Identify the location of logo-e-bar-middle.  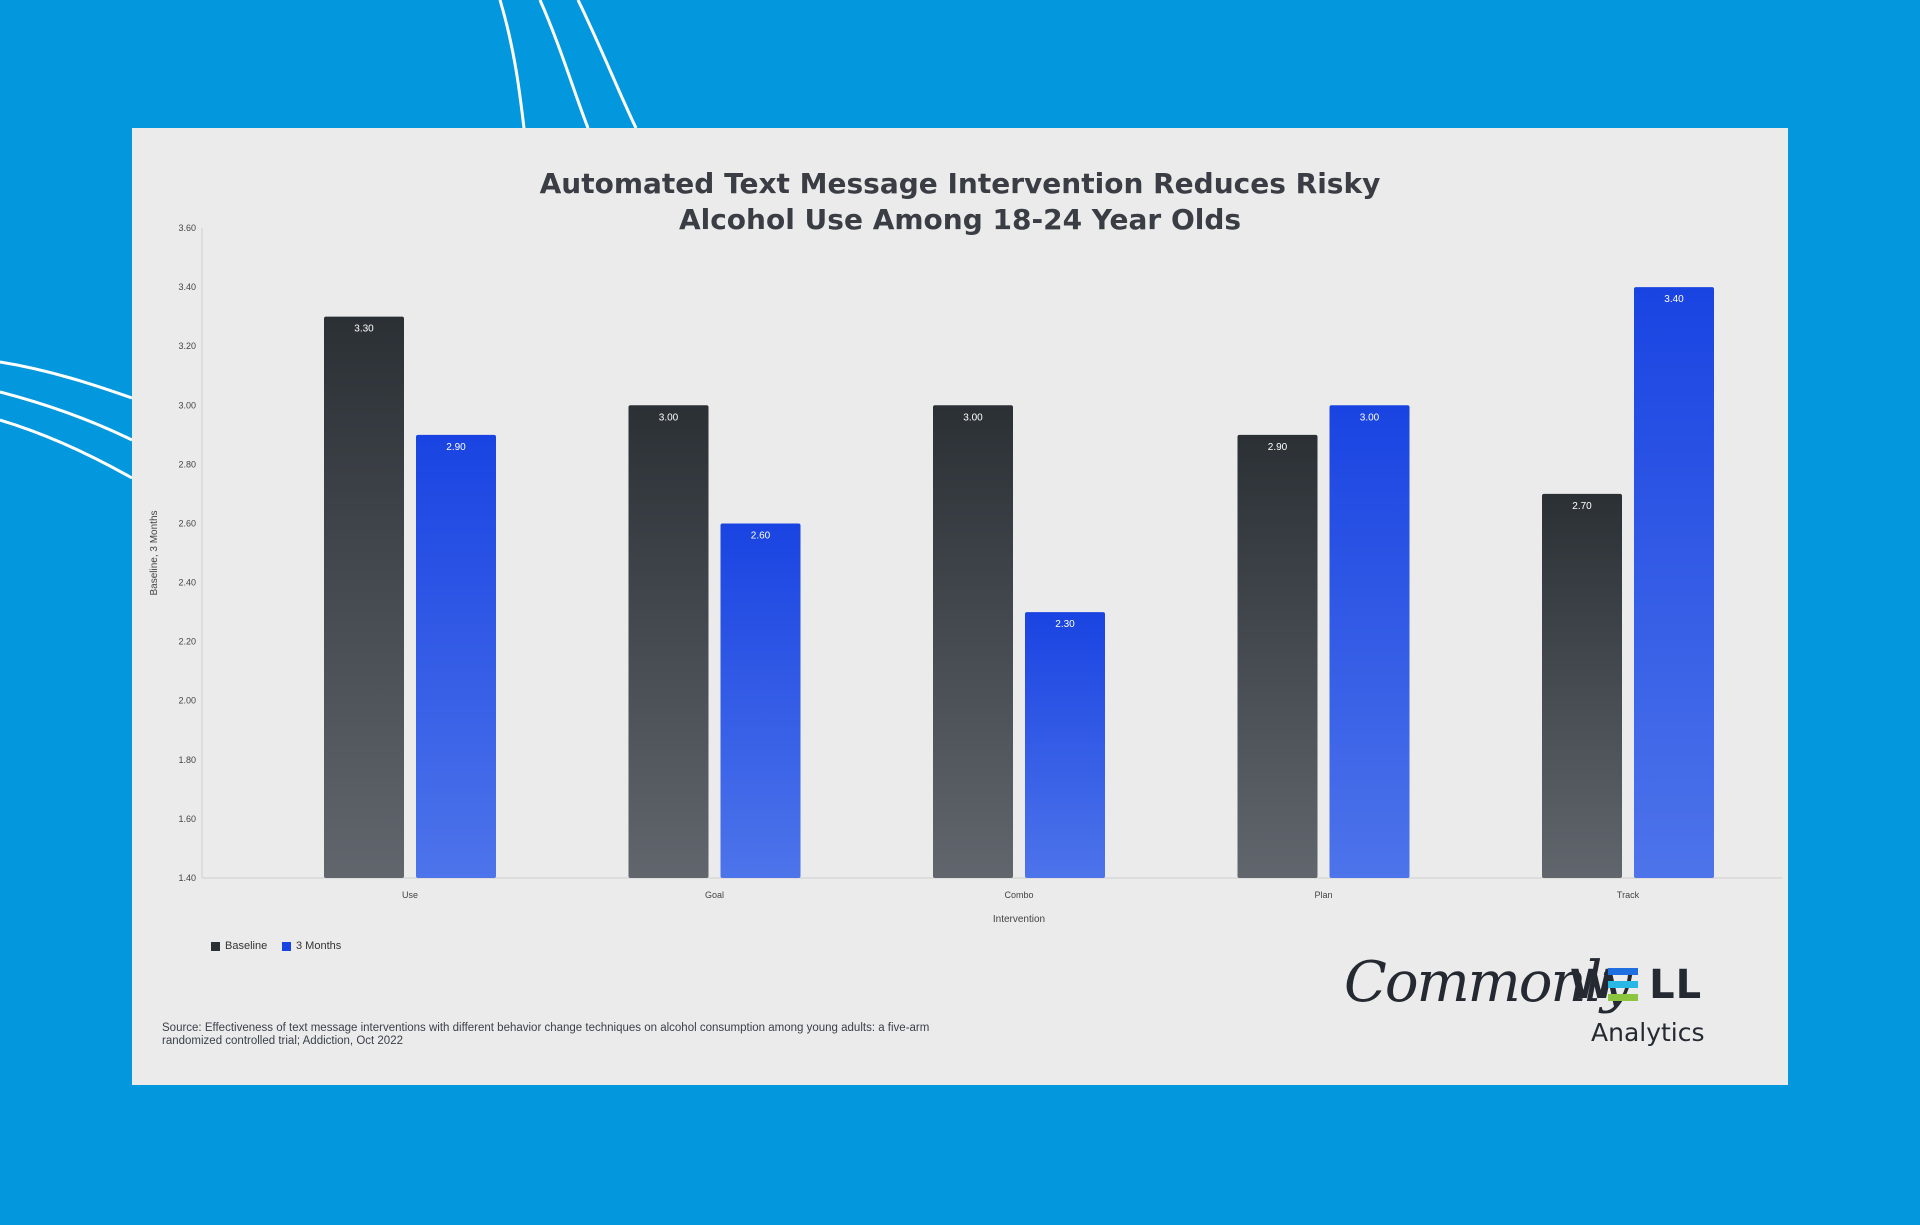
(1623, 984).